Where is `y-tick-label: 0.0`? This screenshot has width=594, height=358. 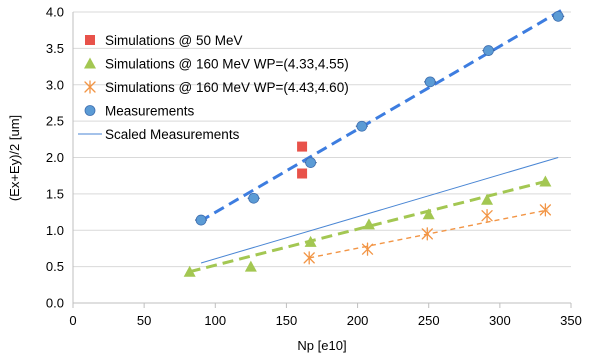
y-tick-label: 0.0 is located at coordinates (55, 303).